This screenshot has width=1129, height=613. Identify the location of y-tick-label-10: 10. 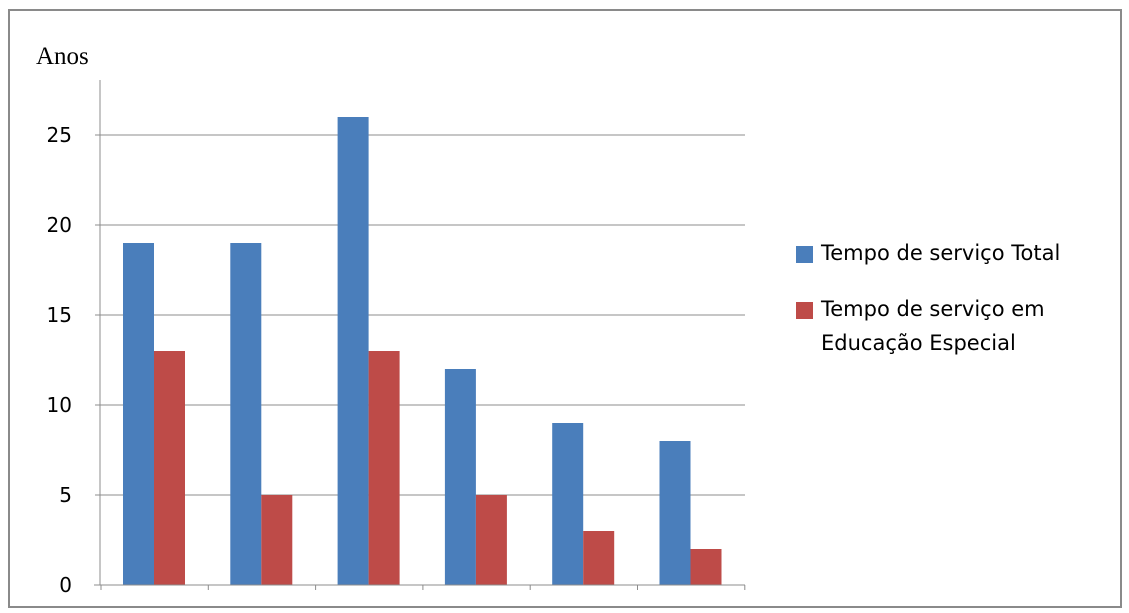
(59, 405).